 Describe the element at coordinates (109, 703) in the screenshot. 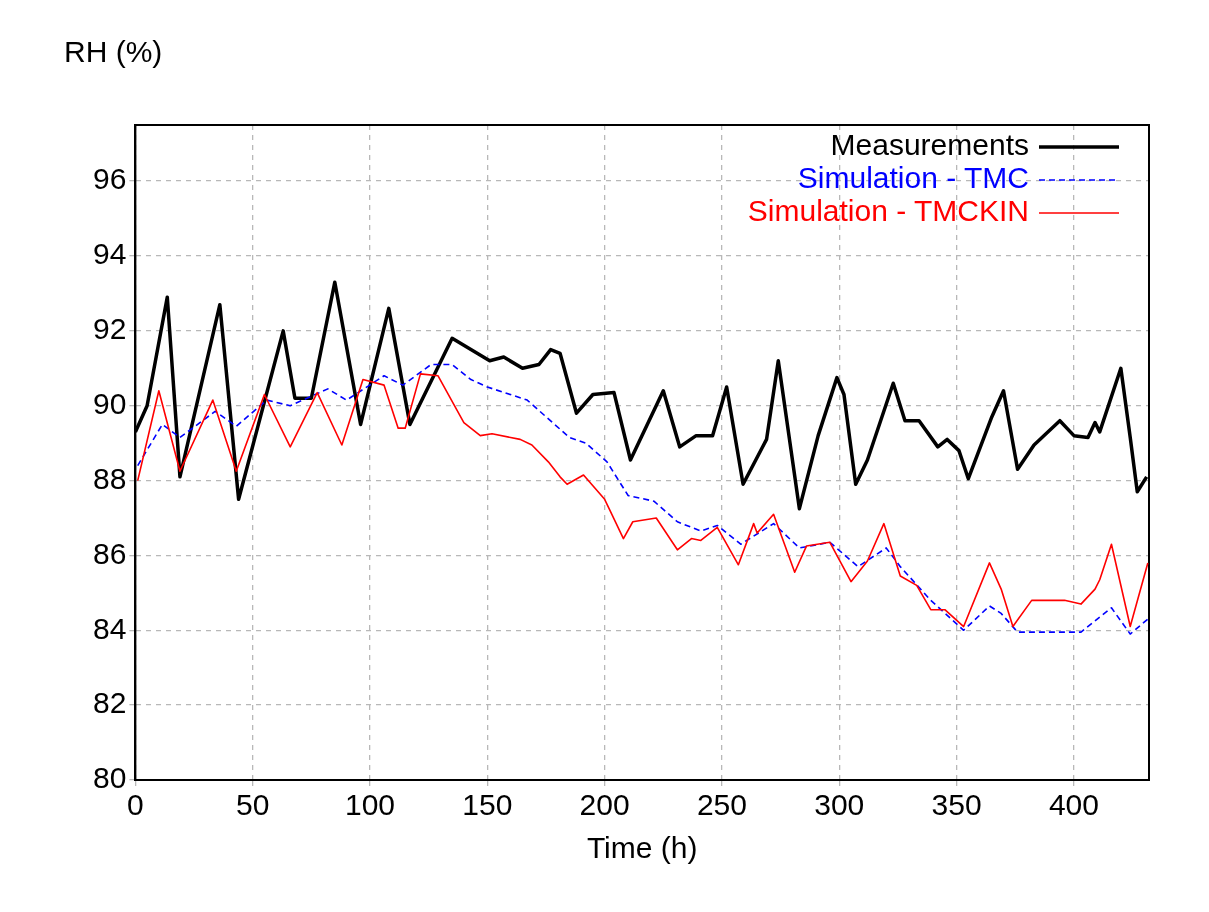

I see `y-tick-label: 82` at that location.